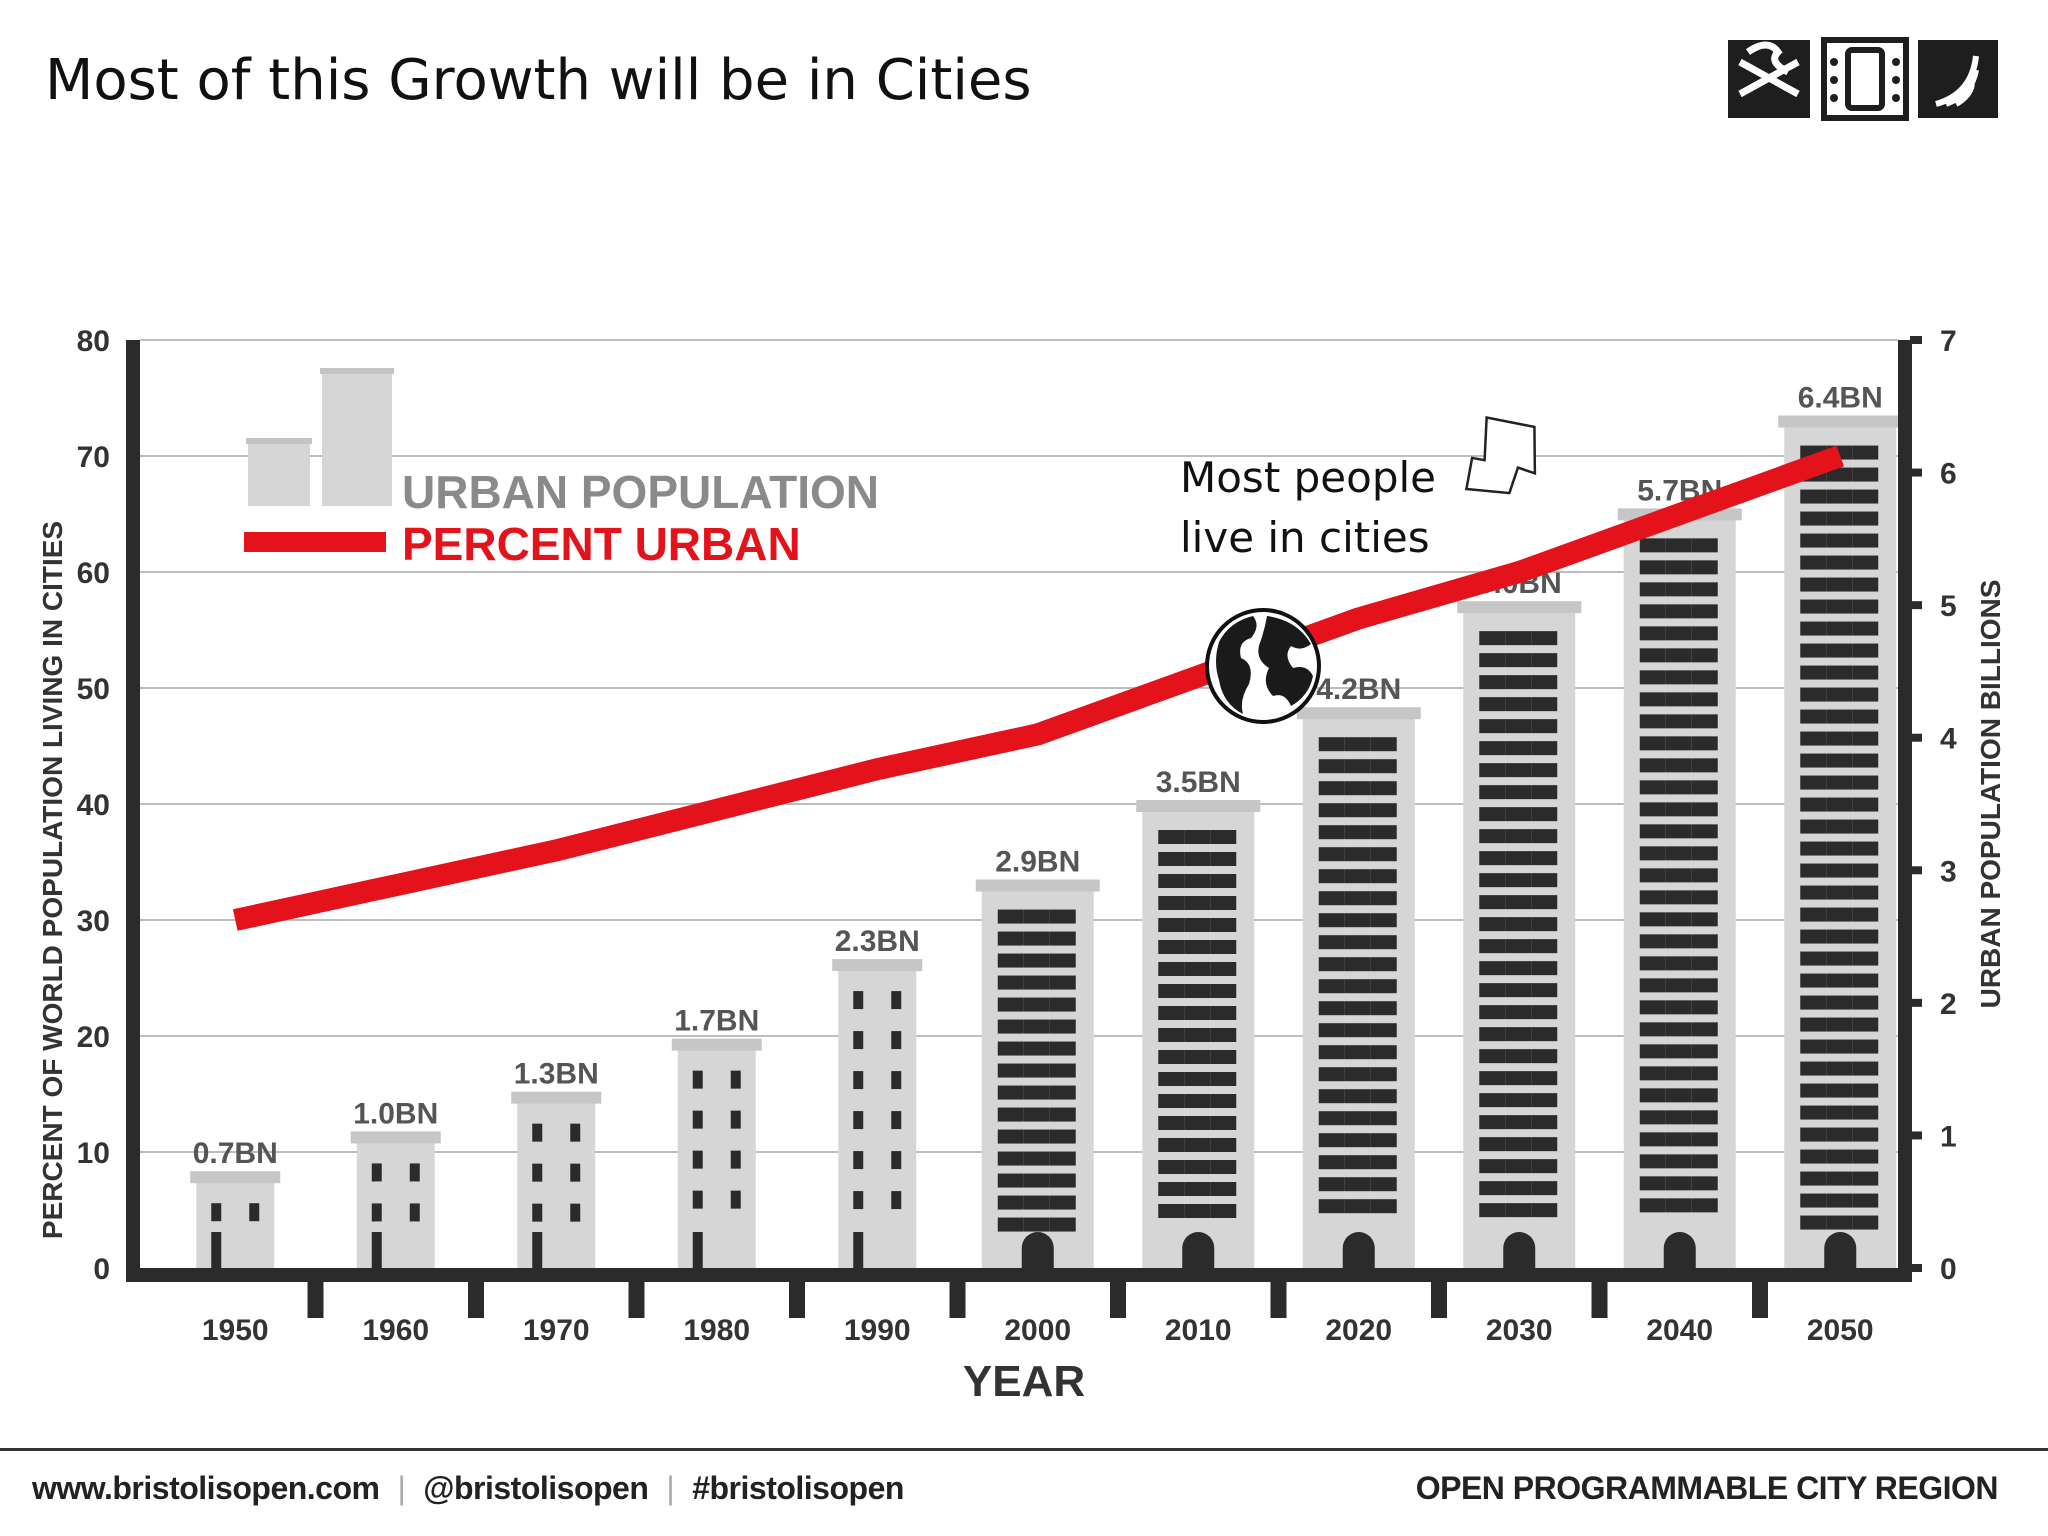 The width and height of the screenshot is (2048, 1536). Describe the element at coordinates (798, 1488) in the screenshot. I see `footer-hashtag-link: #bristolisopen` at that location.